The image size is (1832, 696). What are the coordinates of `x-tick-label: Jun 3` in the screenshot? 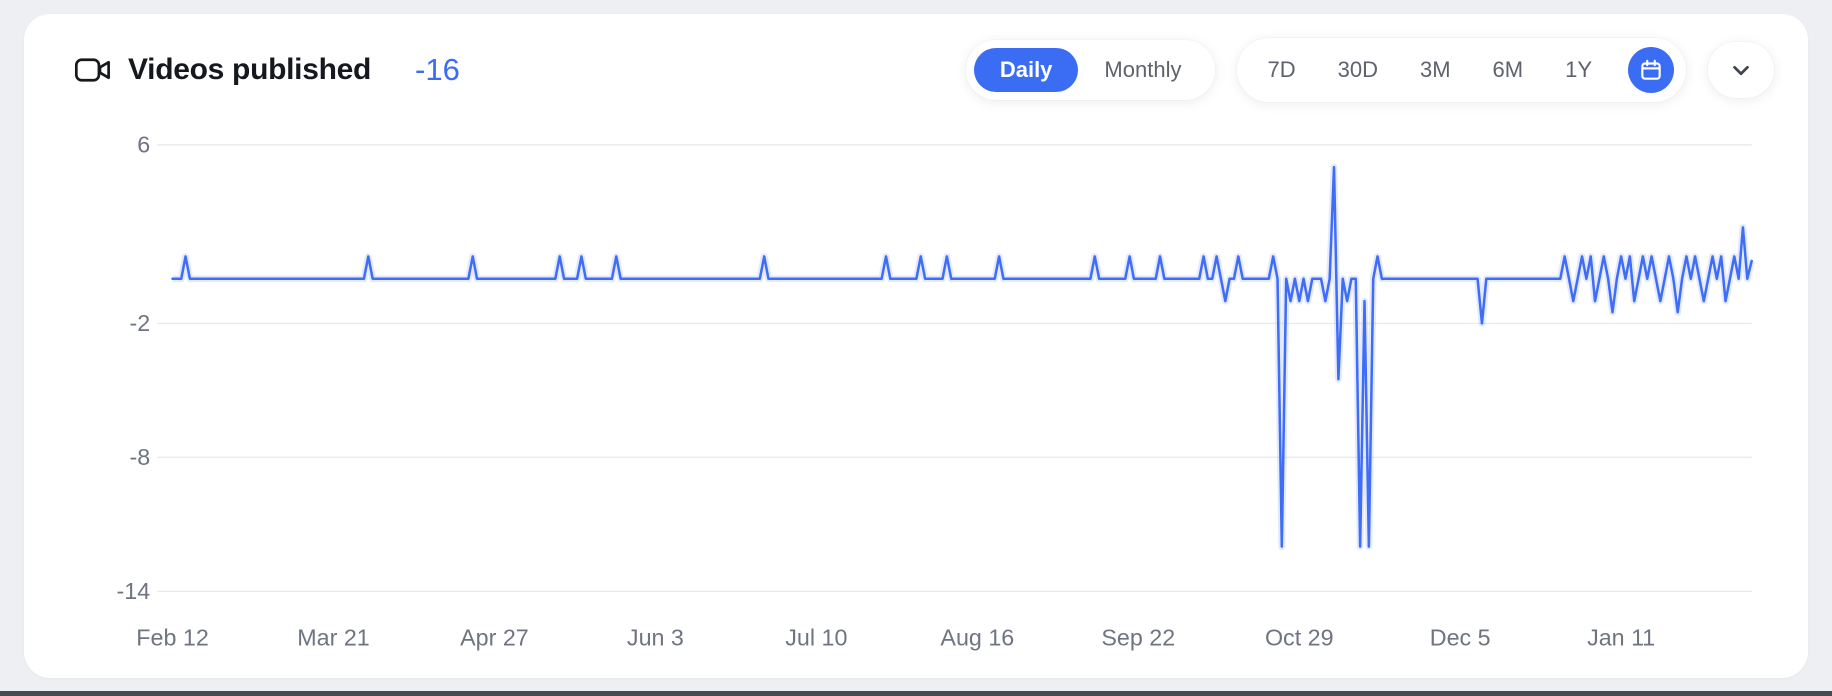 It's located at (655, 638).